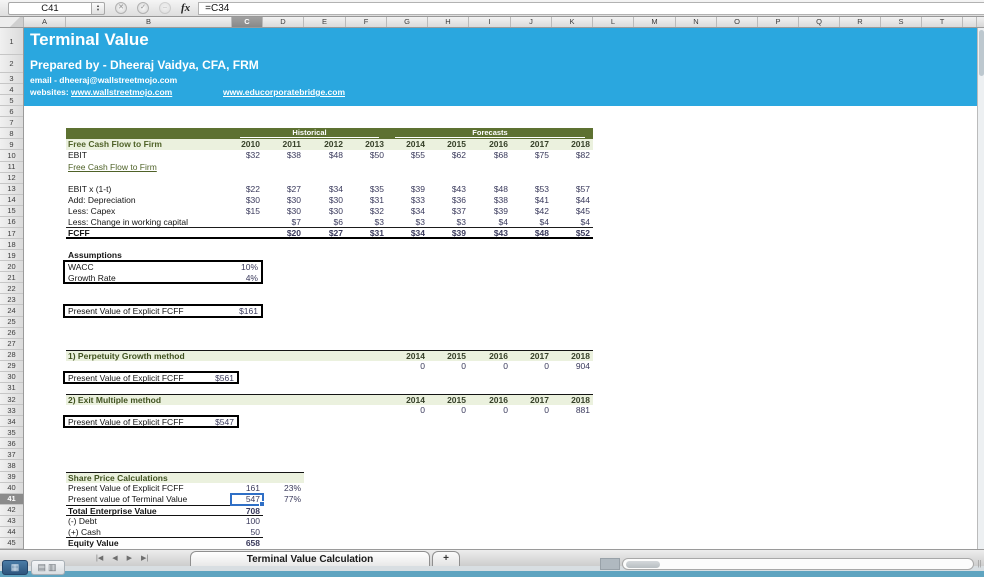 The image size is (984, 577). What do you see at coordinates (11, 200) in the screenshot?
I see `row-header-14: 14` at bounding box center [11, 200].